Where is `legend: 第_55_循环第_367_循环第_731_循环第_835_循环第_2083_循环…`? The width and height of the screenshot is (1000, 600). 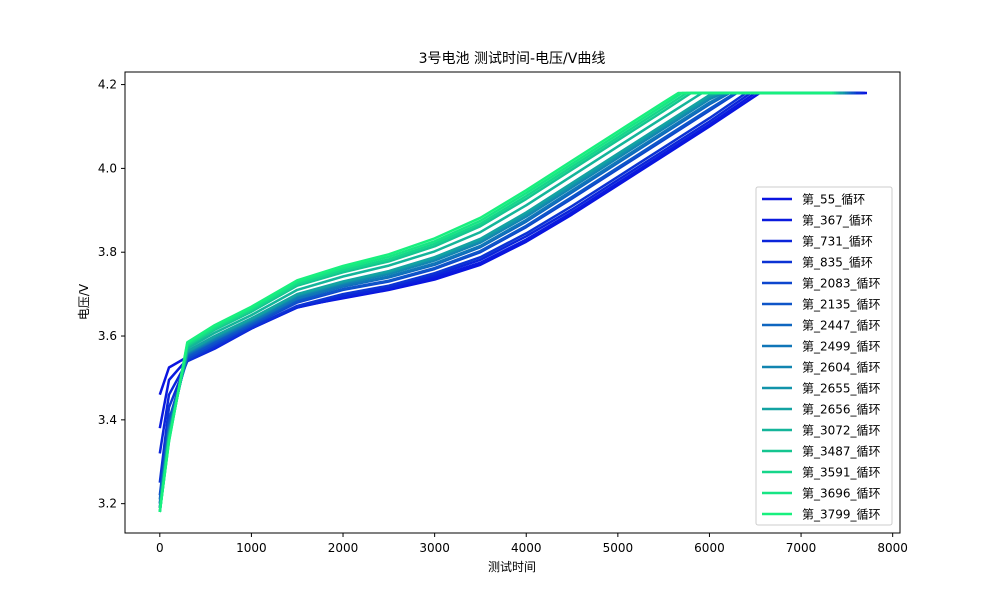 legend: 第_55_循环第_367_循环第_731_循环第_835_循环第_2083_循环… is located at coordinates (824, 356).